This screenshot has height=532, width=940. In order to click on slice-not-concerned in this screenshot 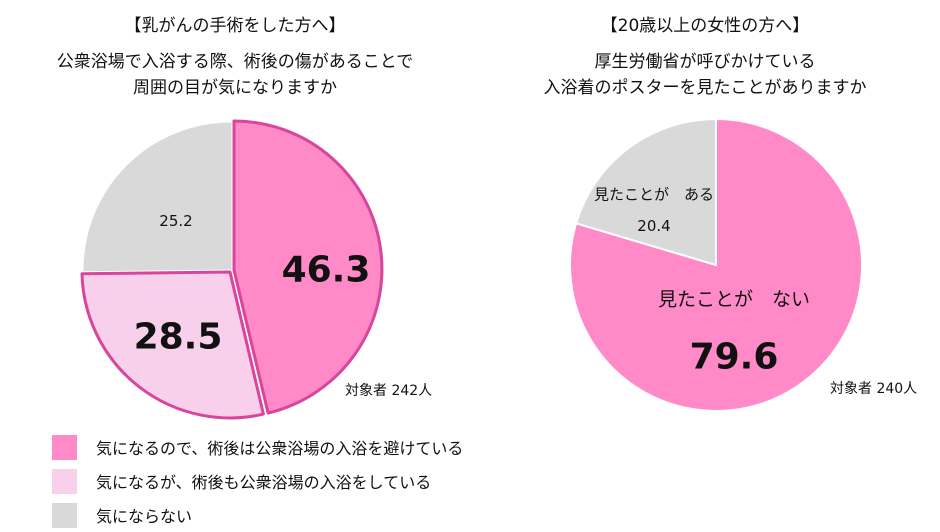, I will do `click(157, 197)`.